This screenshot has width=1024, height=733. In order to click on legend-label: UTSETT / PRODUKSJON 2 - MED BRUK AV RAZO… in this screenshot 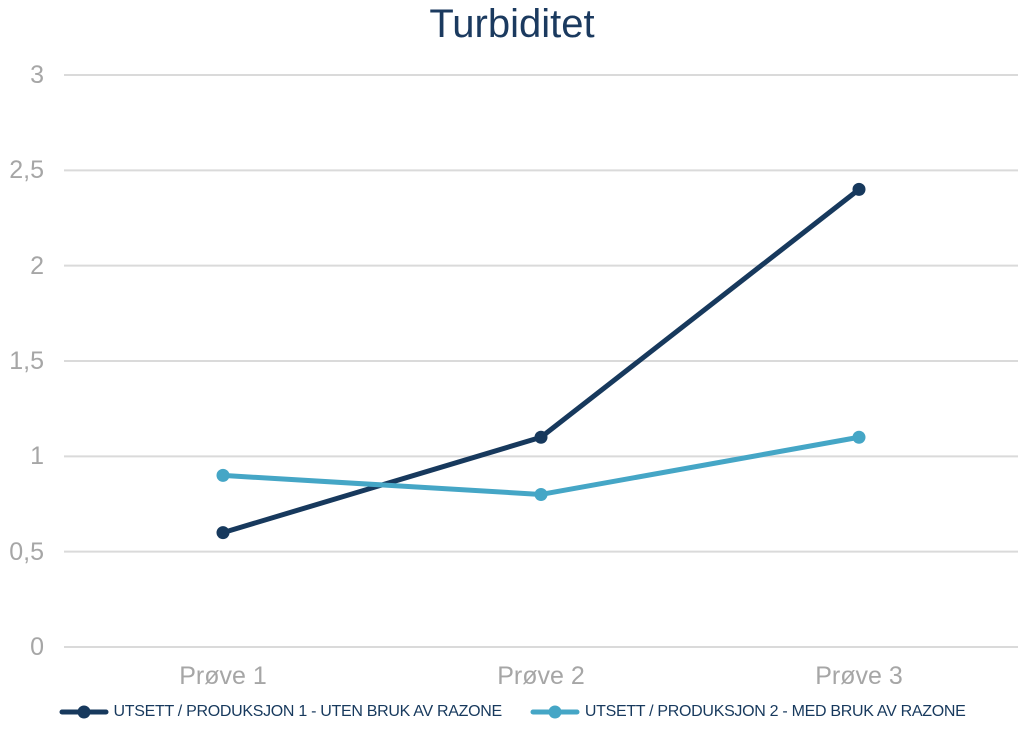, I will do `click(775, 711)`.